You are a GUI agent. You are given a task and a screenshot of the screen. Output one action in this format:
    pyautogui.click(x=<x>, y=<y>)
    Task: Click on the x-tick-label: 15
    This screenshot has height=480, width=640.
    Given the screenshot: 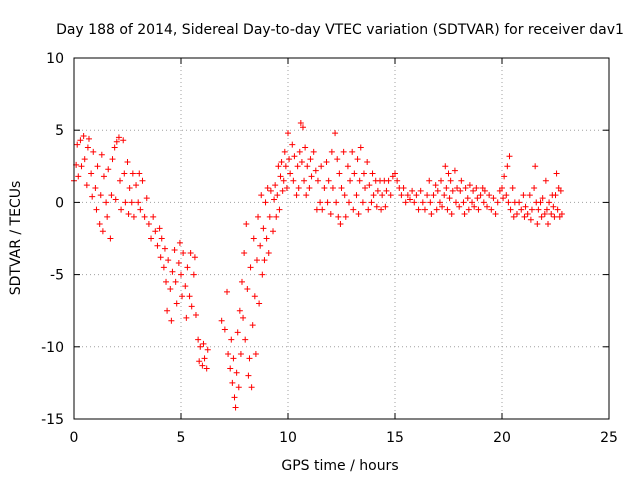 What is the action you would take?
    pyautogui.click(x=395, y=438)
    